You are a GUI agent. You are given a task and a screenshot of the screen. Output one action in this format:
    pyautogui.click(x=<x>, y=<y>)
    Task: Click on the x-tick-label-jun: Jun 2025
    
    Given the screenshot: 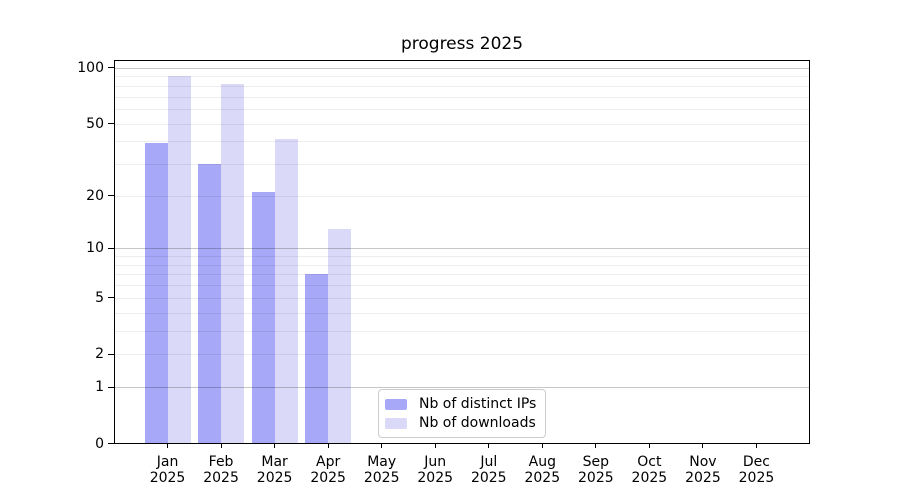 What is the action you would take?
    pyautogui.click(x=435, y=470)
    